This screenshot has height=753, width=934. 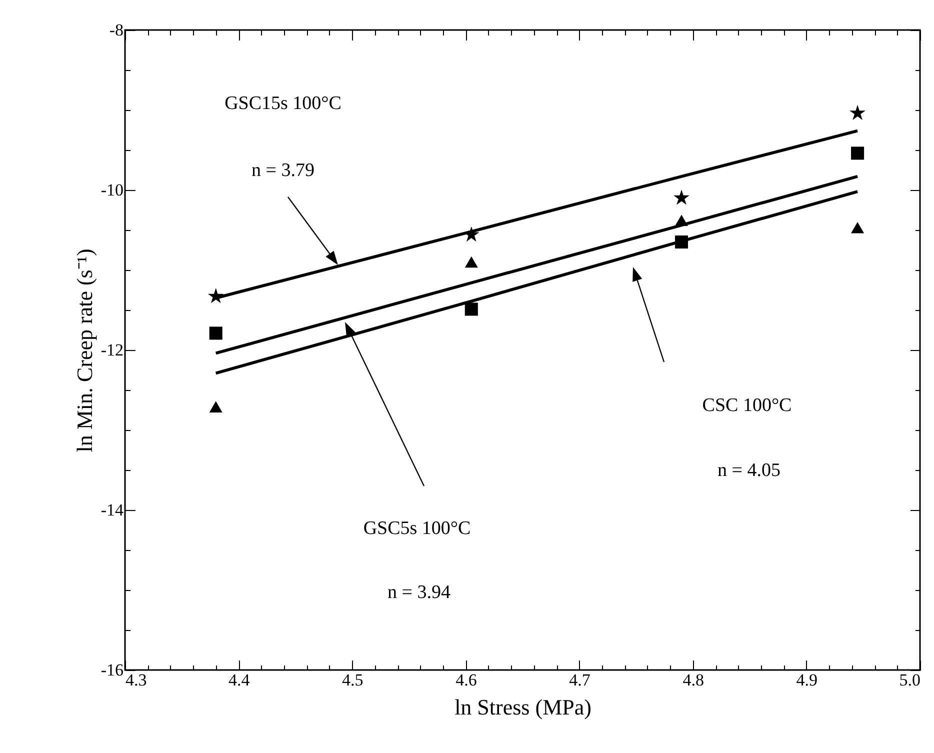 What do you see at coordinates (84, 350) in the screenshot?
I see `y-axis-title: ln Min. Creep rate (s⁻¹)` at bounding box center [84, 350].